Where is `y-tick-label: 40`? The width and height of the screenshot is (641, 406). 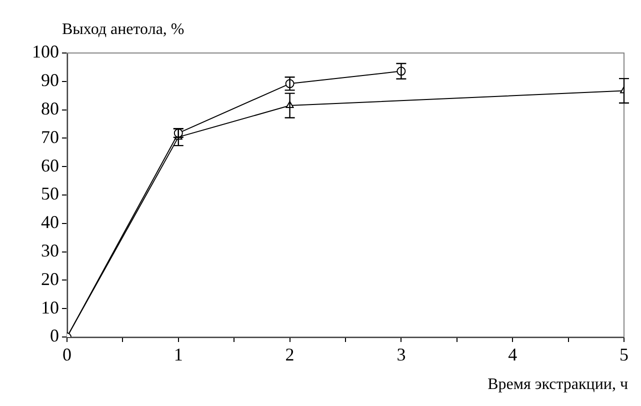
y-tick-label: 40 is located at coordinates (50, 222).